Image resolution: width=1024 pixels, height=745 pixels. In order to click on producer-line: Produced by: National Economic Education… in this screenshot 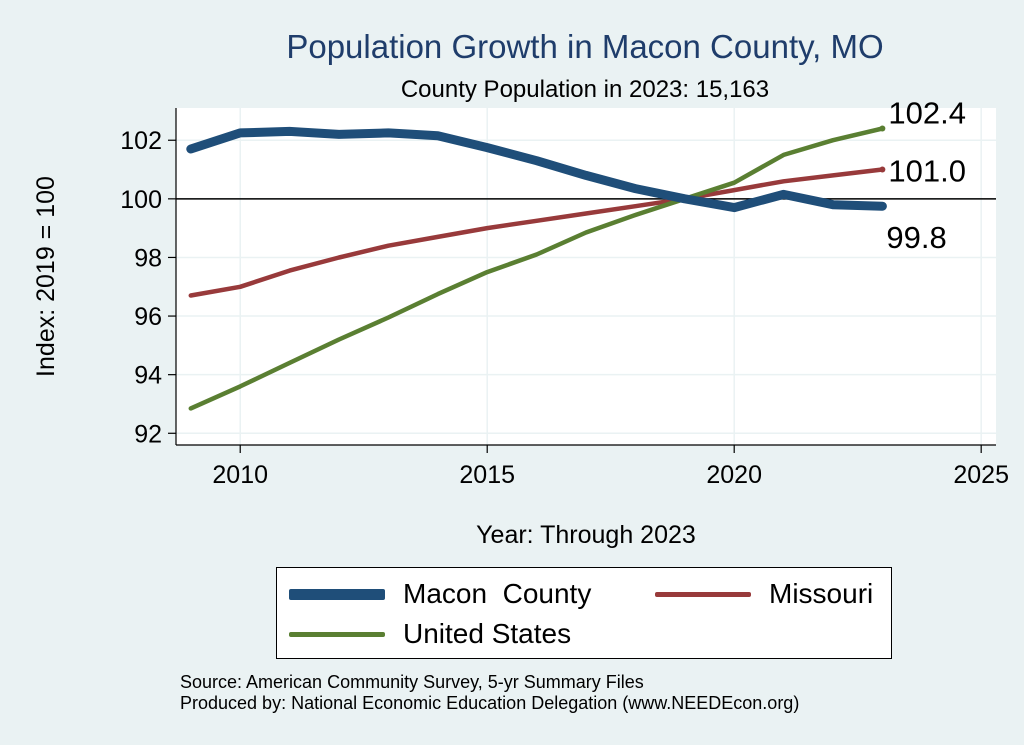, I will do `click(490, 703)`.